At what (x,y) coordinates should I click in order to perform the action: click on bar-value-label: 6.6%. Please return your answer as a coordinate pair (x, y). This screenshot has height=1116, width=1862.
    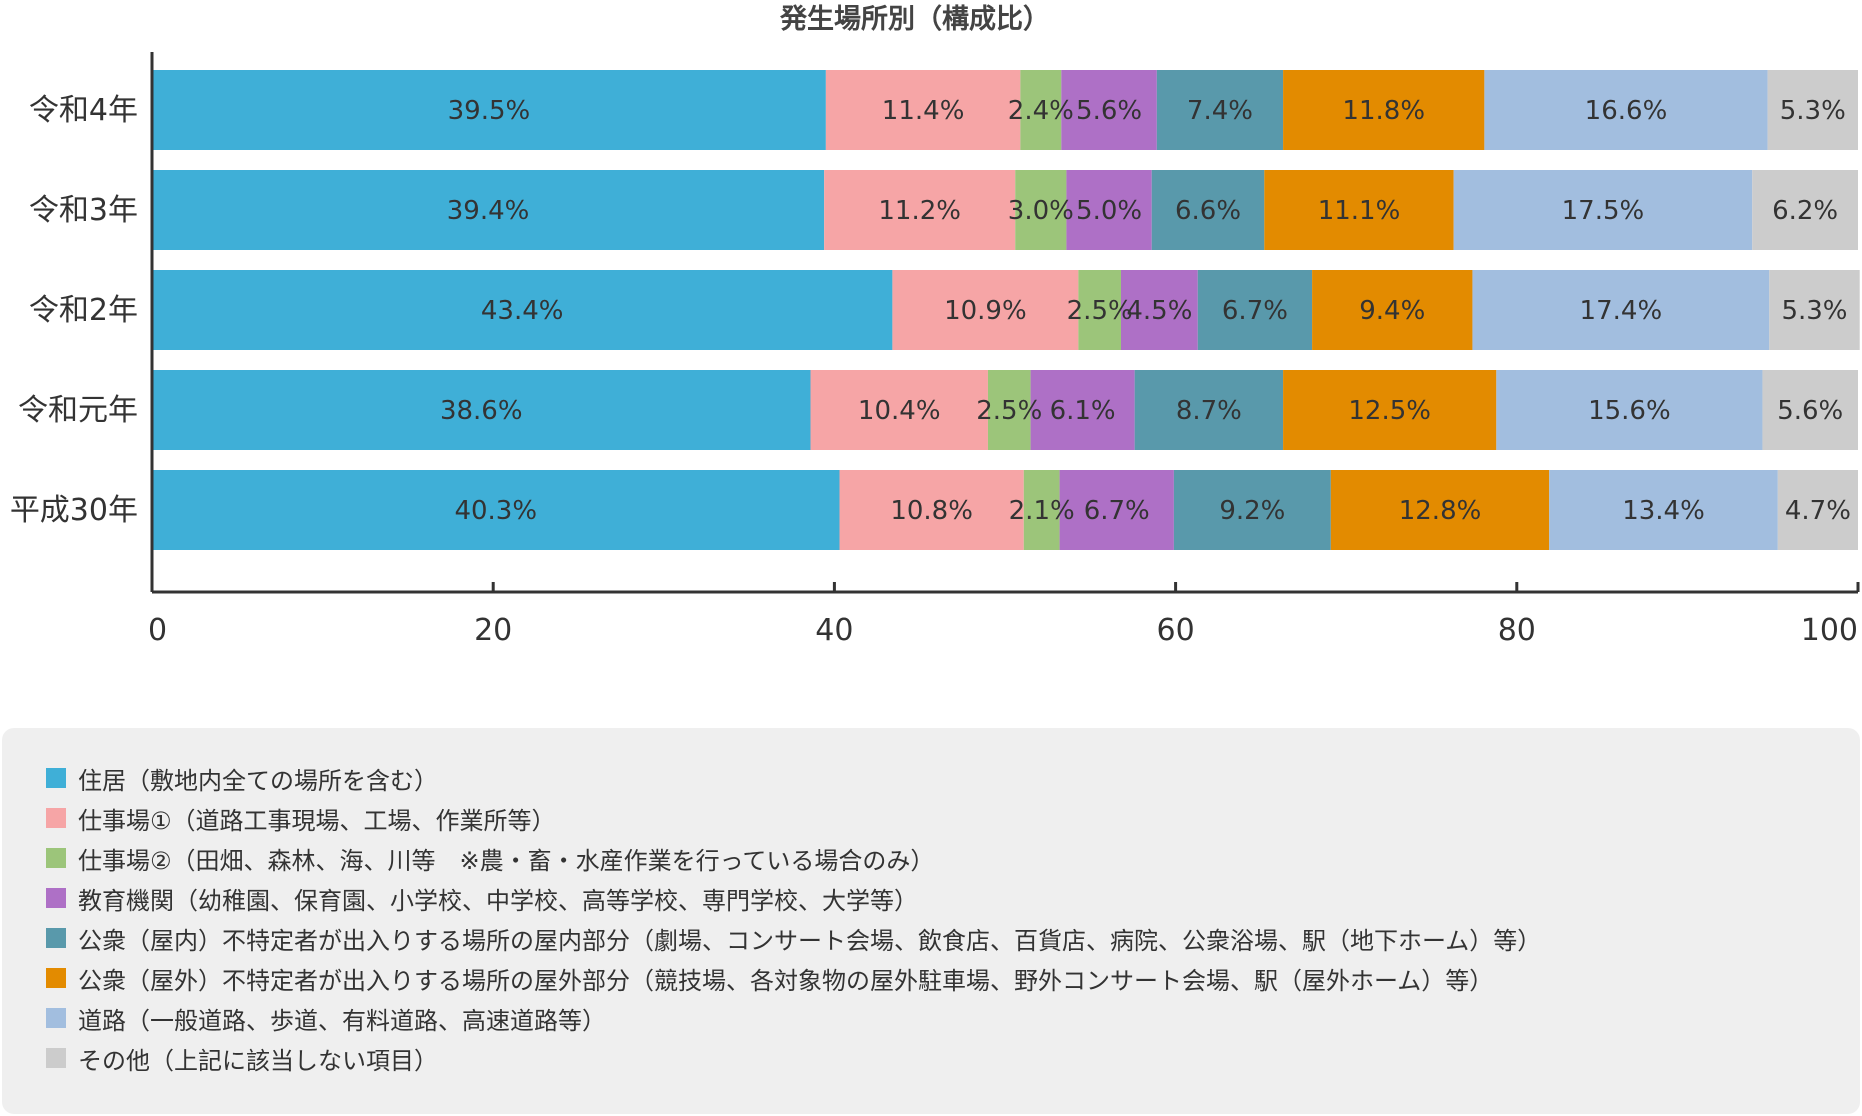
    Looking at the image, I should click on (1208, 211).